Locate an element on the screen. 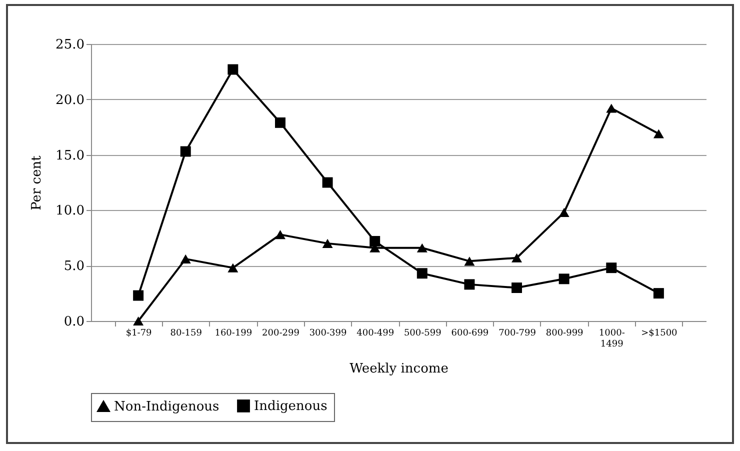 The height and width of the screenshot is (451, 740). x-tick-label: $1-79 is located at coordinates (139, 333).